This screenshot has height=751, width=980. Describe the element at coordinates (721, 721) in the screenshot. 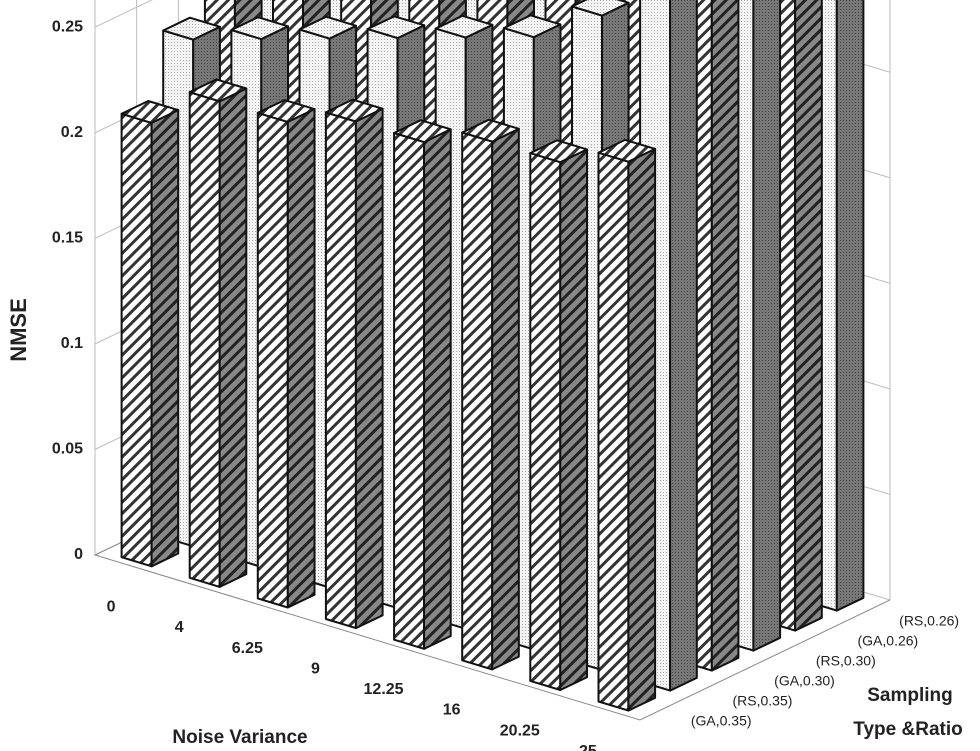

I see `legend-label: (GA,0.35)` at that location.